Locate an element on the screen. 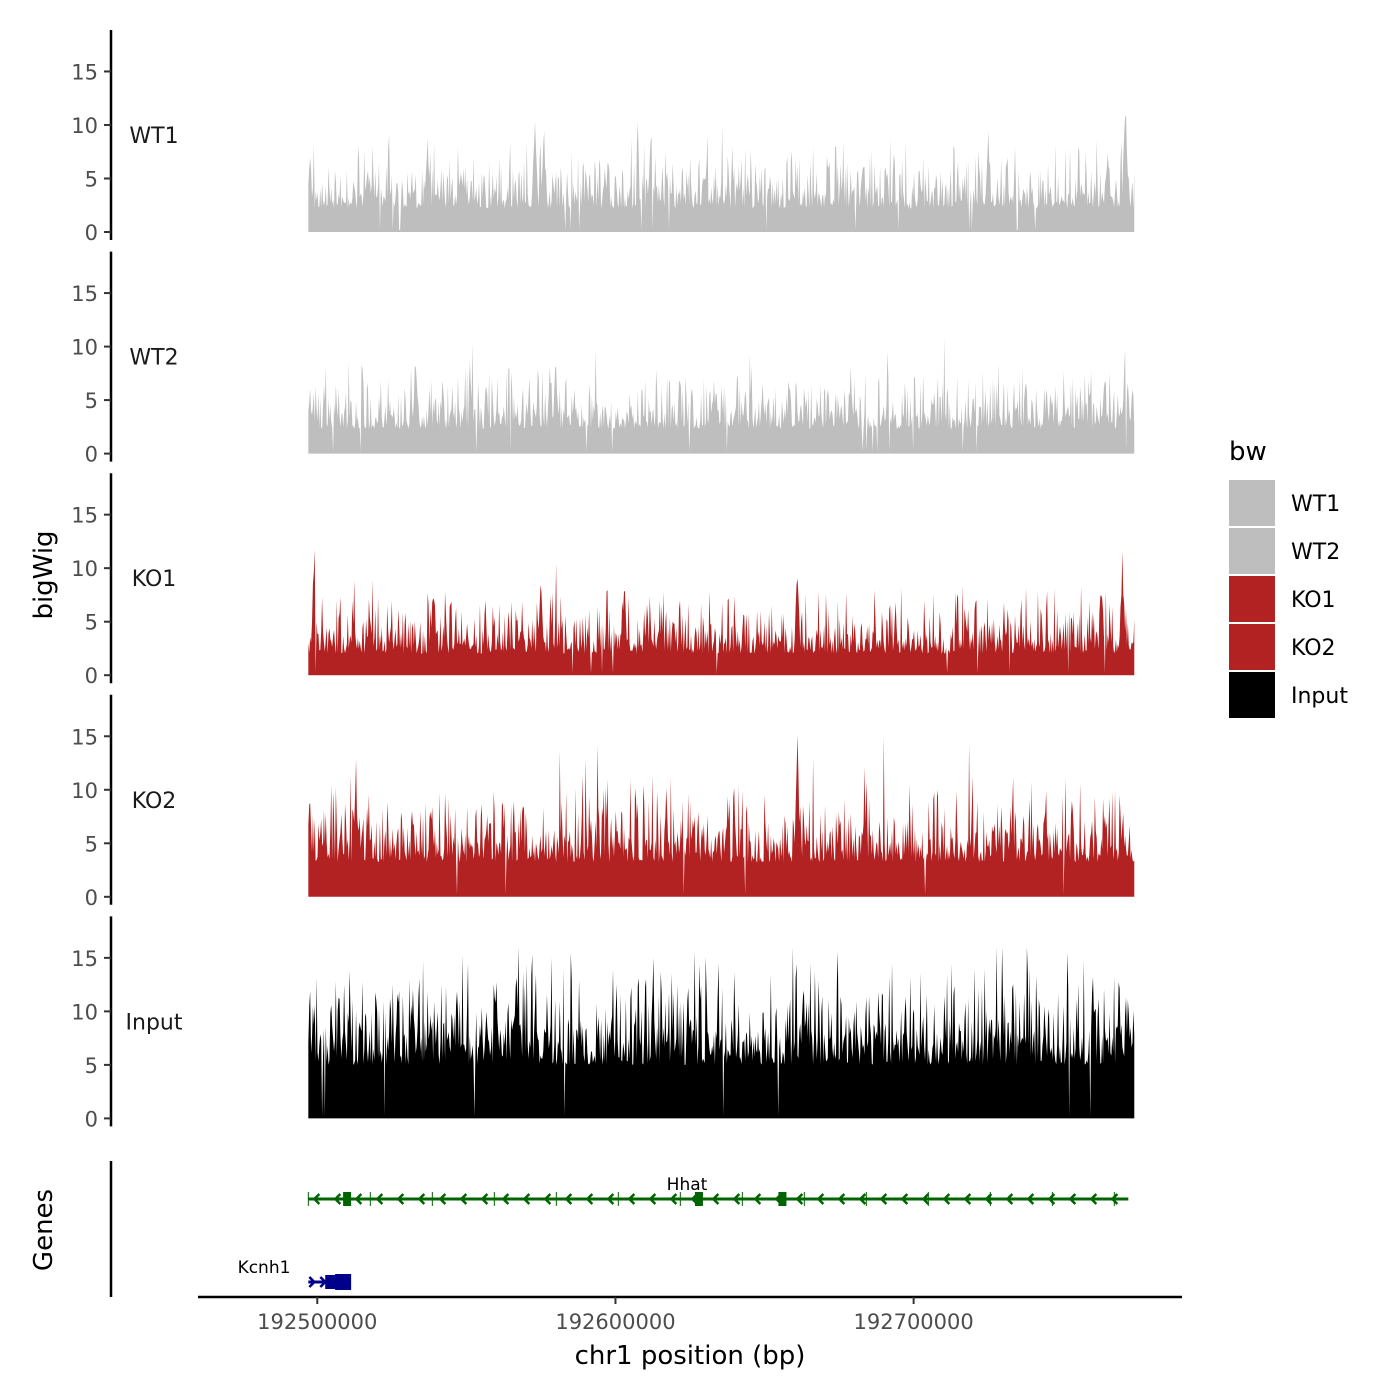 The image size is (1400, 1400). legend-item-input: Input is located at coordinates (1288, 695).